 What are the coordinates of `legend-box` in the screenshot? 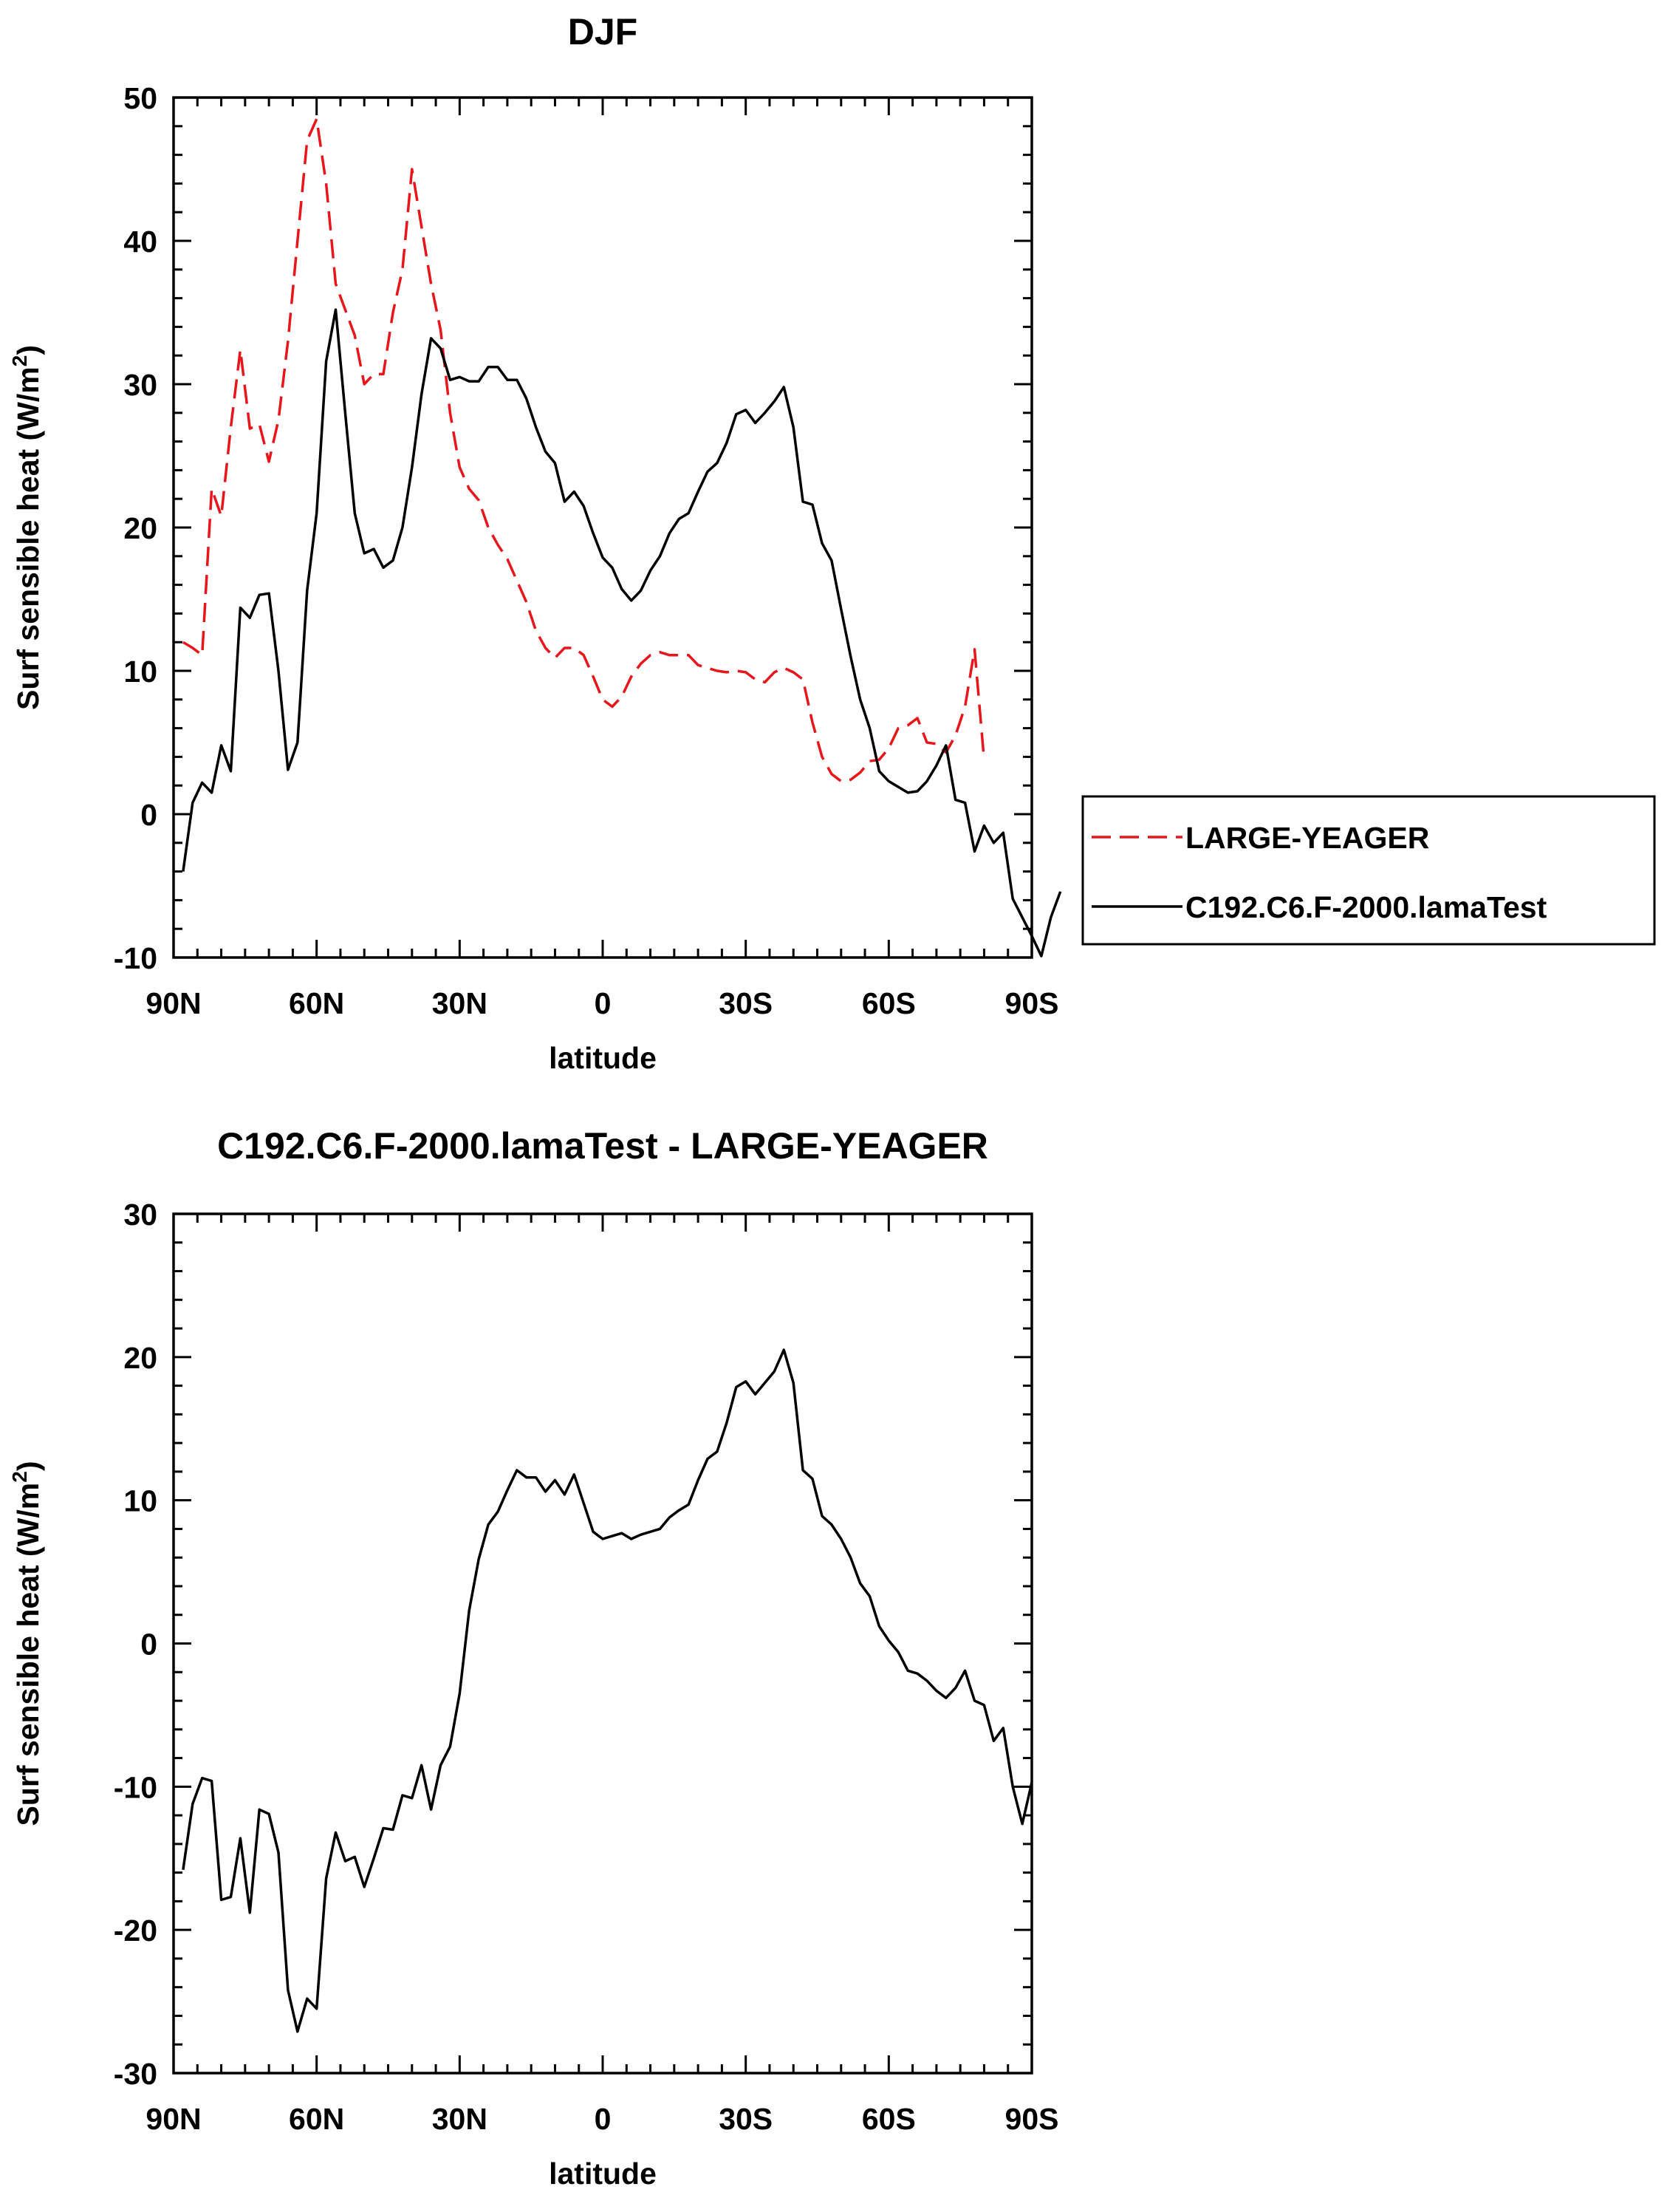 It's located at (1368, 870).